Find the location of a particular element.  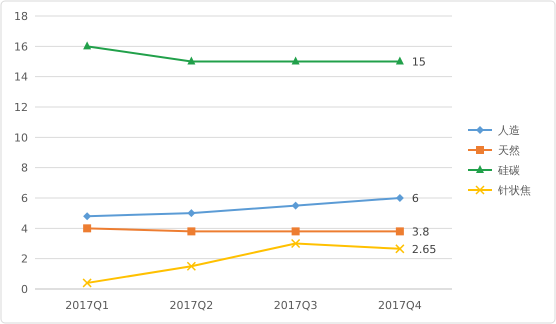

y-tick-label: 8 is located at coordinates (24, 168).